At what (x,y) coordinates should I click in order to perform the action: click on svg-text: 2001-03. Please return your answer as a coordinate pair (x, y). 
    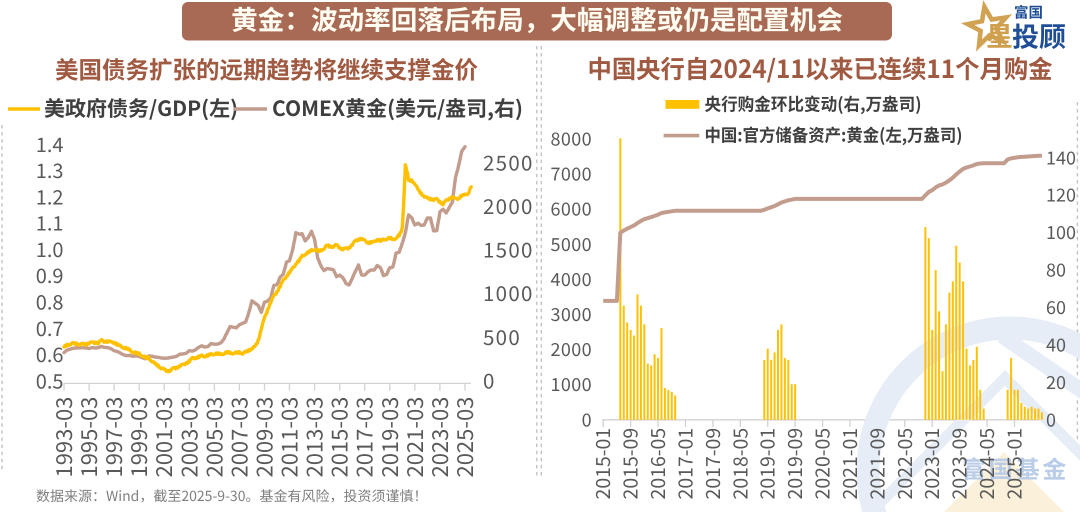
    Looking at the image, I should click on (163, 437).